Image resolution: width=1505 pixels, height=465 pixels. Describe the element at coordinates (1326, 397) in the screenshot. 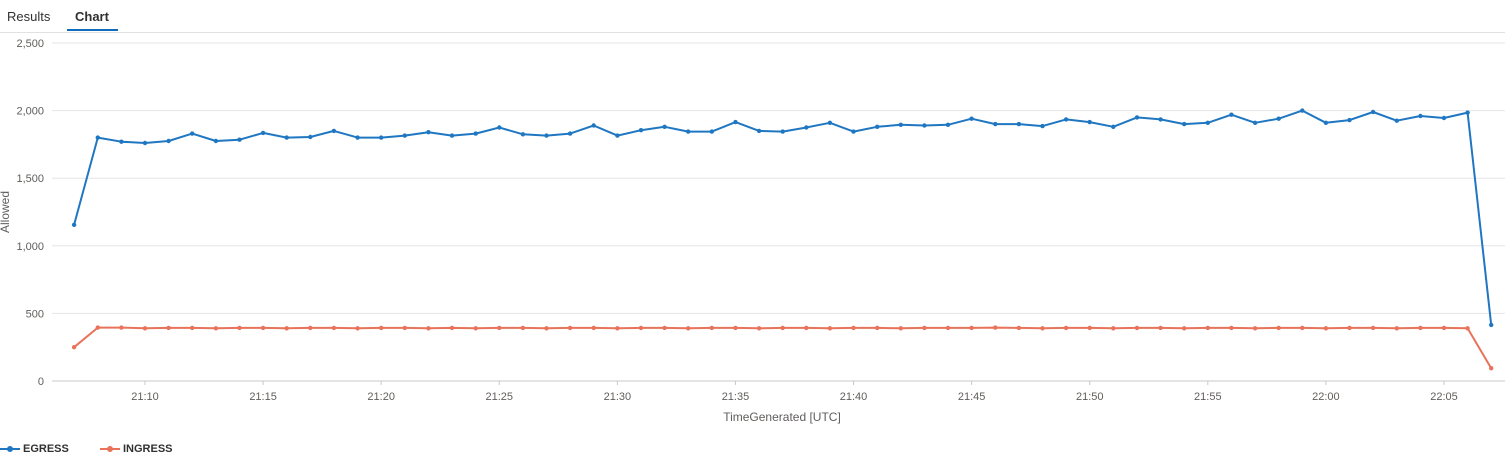

I see `x-tick-label: 22:00` at that location.